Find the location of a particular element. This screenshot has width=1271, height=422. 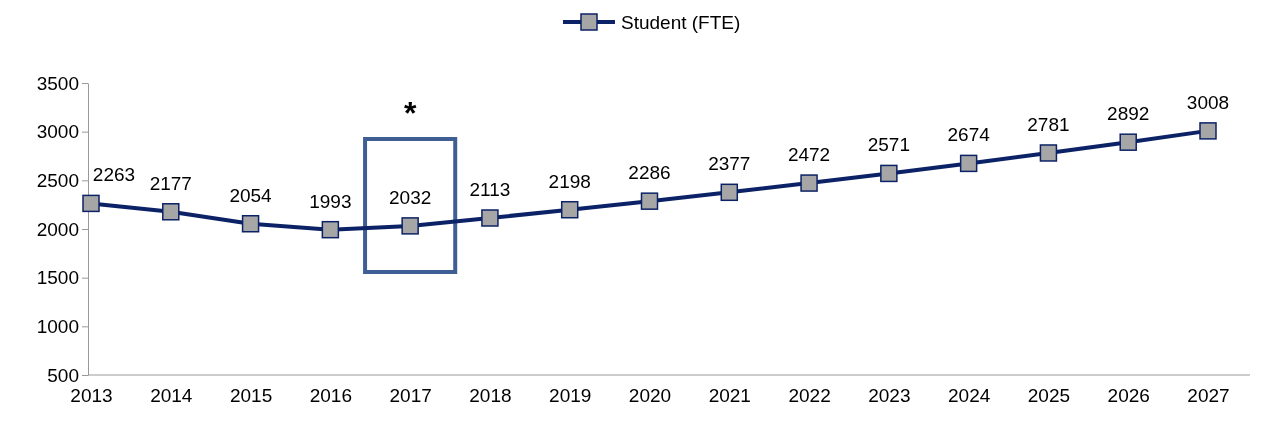

x-tick-label: 2026 is located at coordinates (1128, 396).